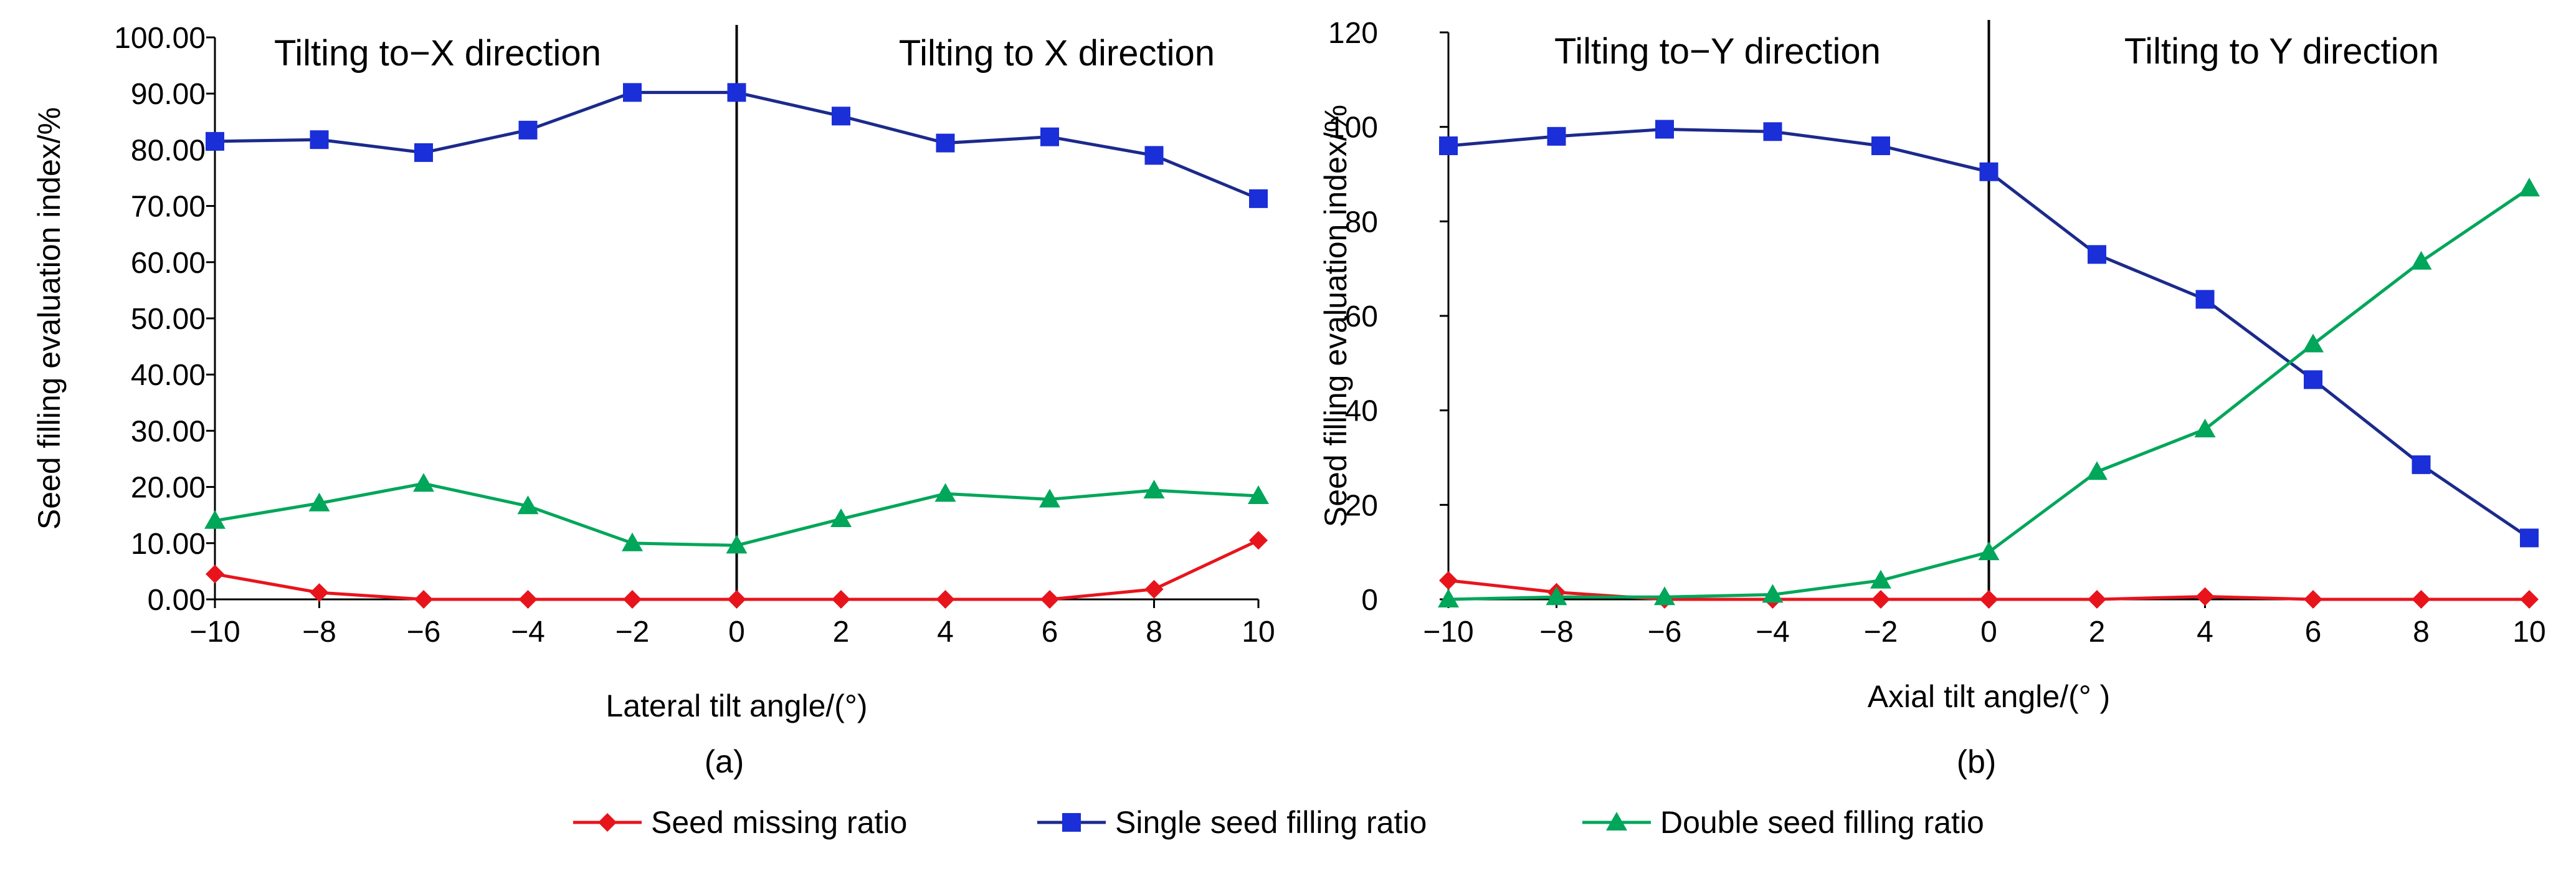 This screenshot has height=871, width=2576. I want to click on x-axis-title: Lateral tilt angle/(°), so click(736, 705).